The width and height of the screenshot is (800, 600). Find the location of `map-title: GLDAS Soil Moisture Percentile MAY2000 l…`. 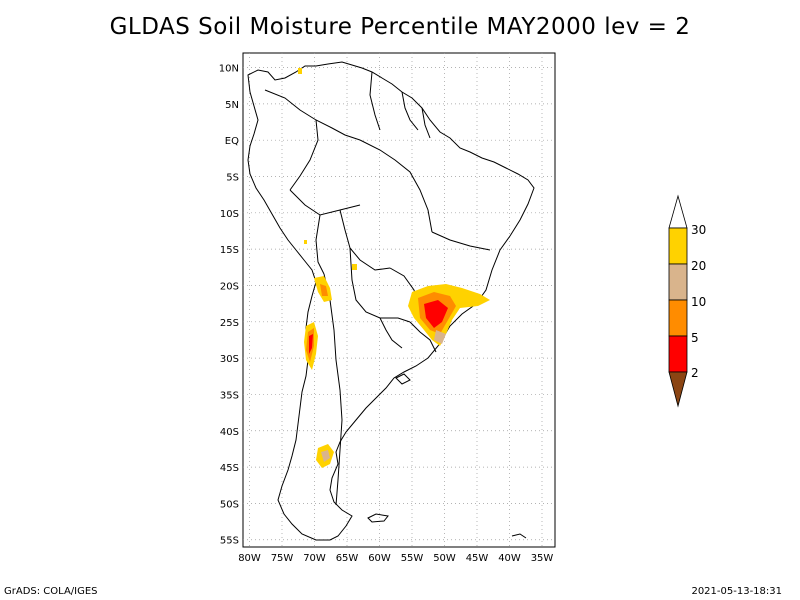

map-title: GLDAS Soil Moisture Percentile MAY2000 l… is located at coordinates (400, 27).